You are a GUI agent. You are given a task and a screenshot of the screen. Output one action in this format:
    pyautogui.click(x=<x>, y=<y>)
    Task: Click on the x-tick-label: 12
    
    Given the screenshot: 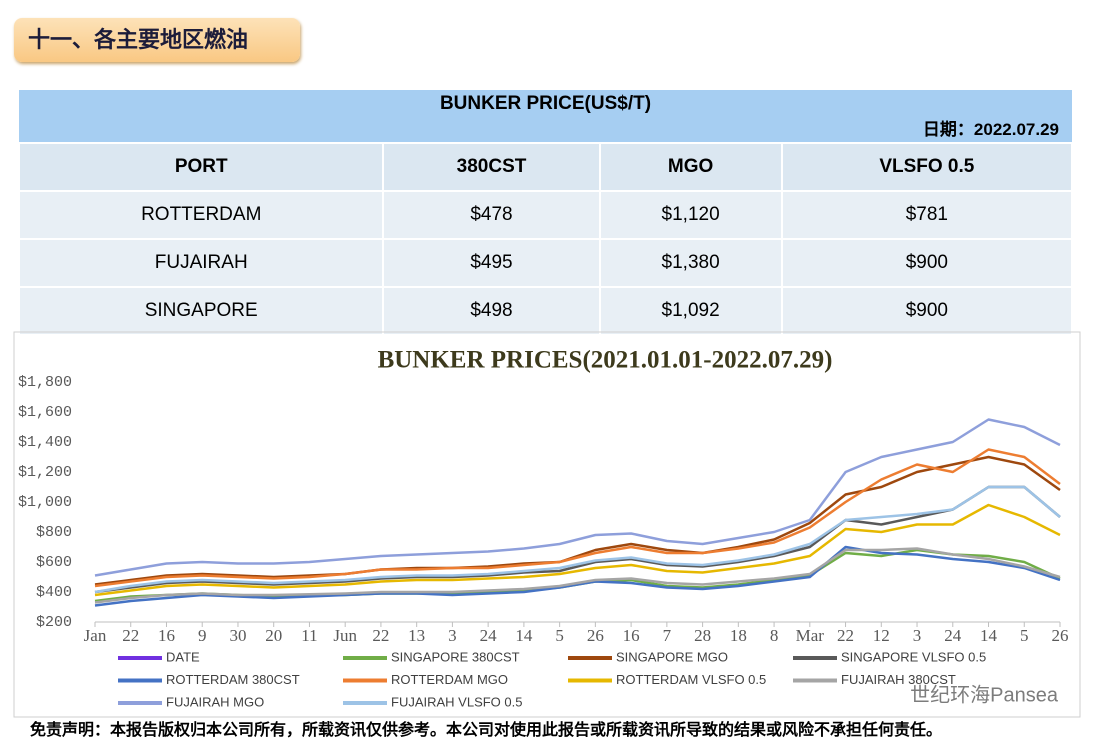 What is the action you would take?
    pyautogui.click(x=881, y=635)
    